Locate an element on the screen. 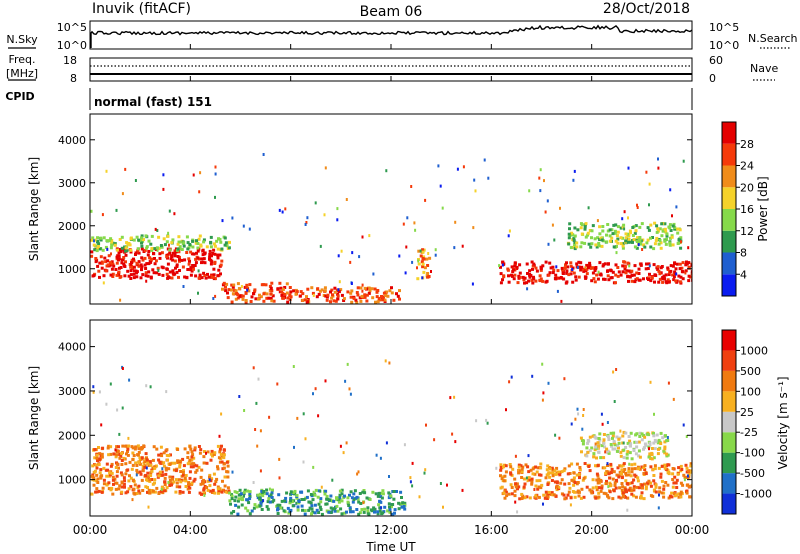 This screenshot has width=800, height=554. time-tick-label: 04:00 is located at coordinates (190, 530).